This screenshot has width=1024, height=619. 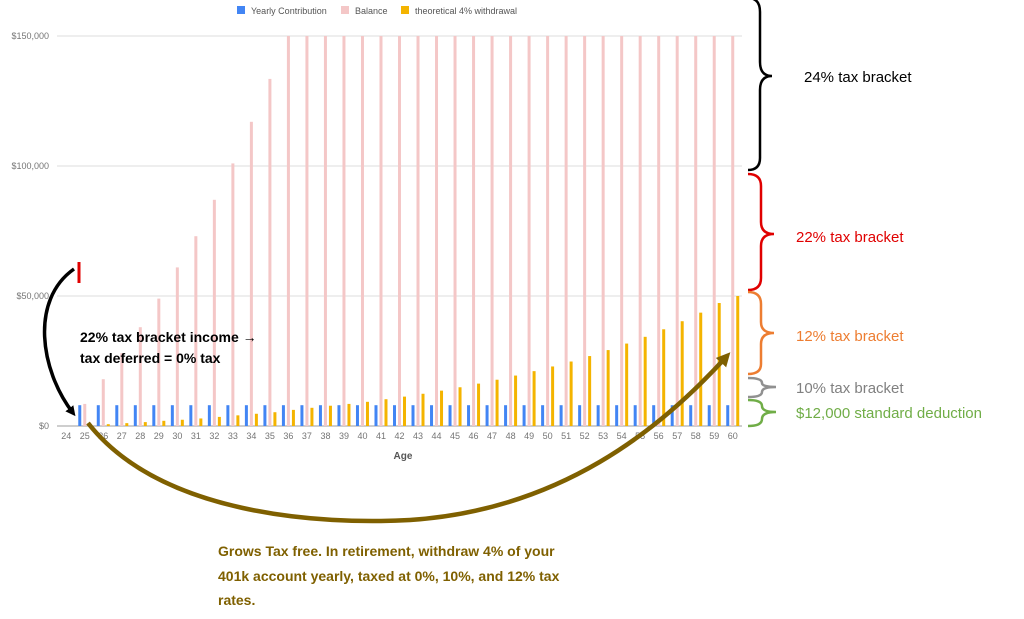 I want to click on bracket-12: 12% tax bracket, so click(x=825, y=333).